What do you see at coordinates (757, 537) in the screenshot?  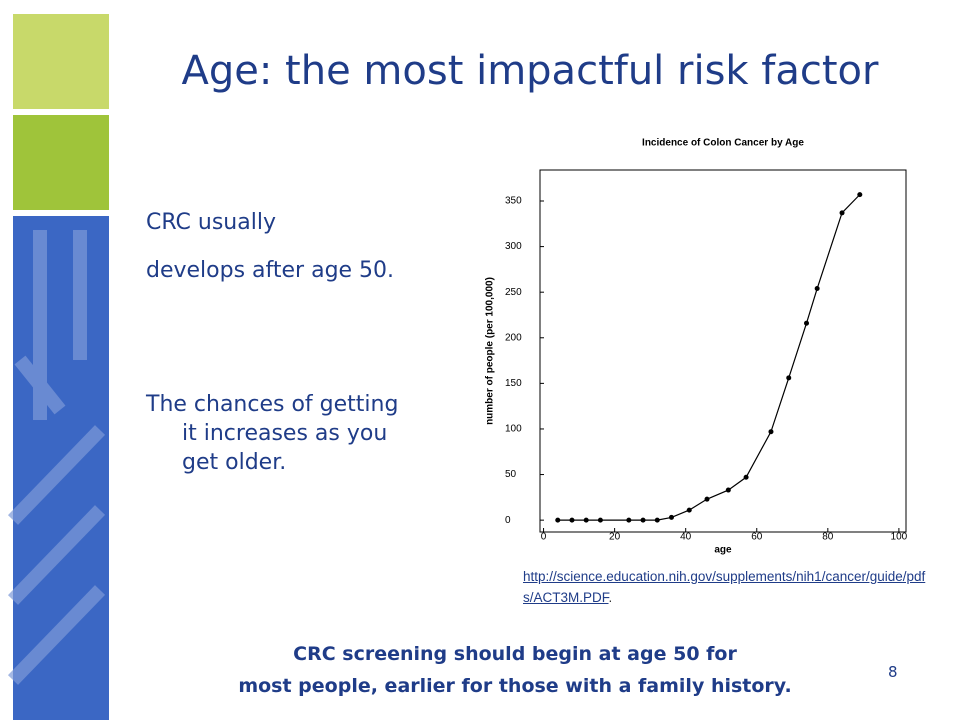 I see `x-tick-label: 60` at bounding box center [757, 537].